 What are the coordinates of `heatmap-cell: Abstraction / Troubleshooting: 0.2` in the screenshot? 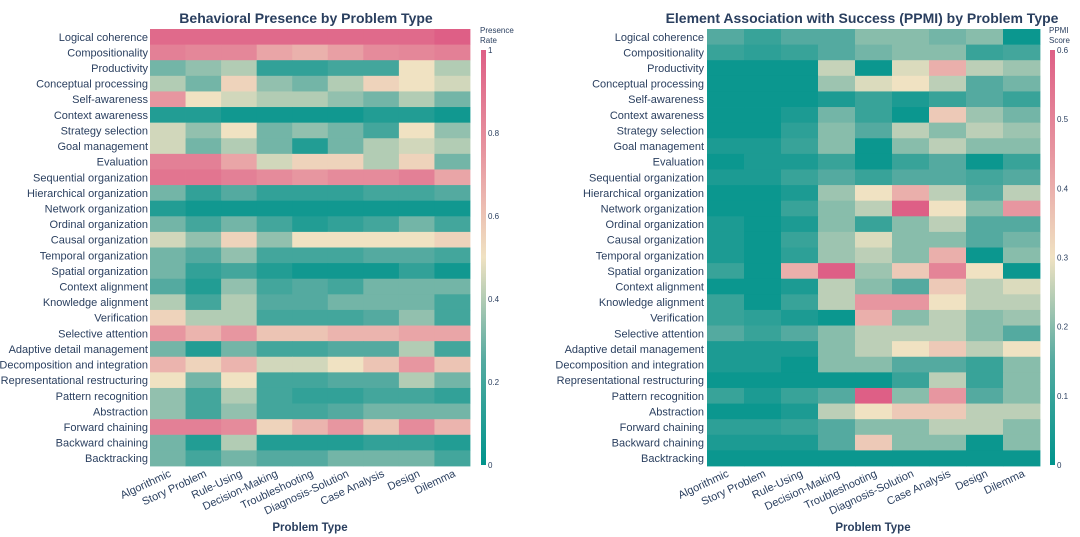 It's located at (310, 411).